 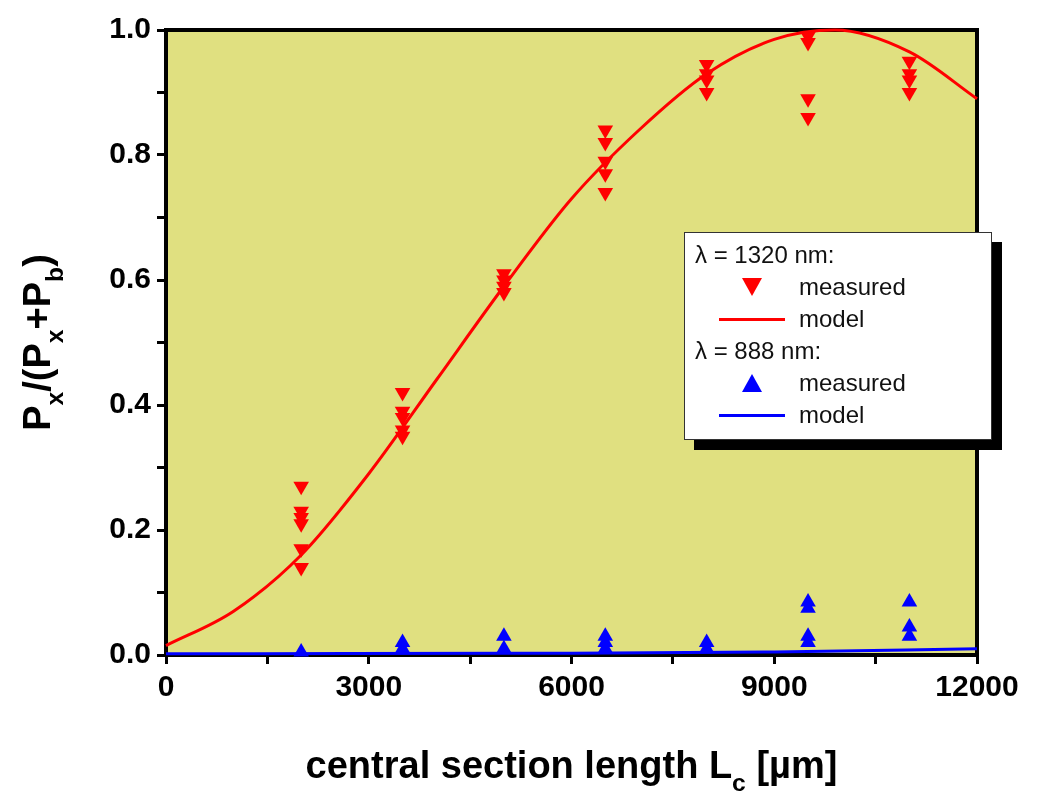 I want to click on x-tick-label: 3000, so click(x=369, y=686).